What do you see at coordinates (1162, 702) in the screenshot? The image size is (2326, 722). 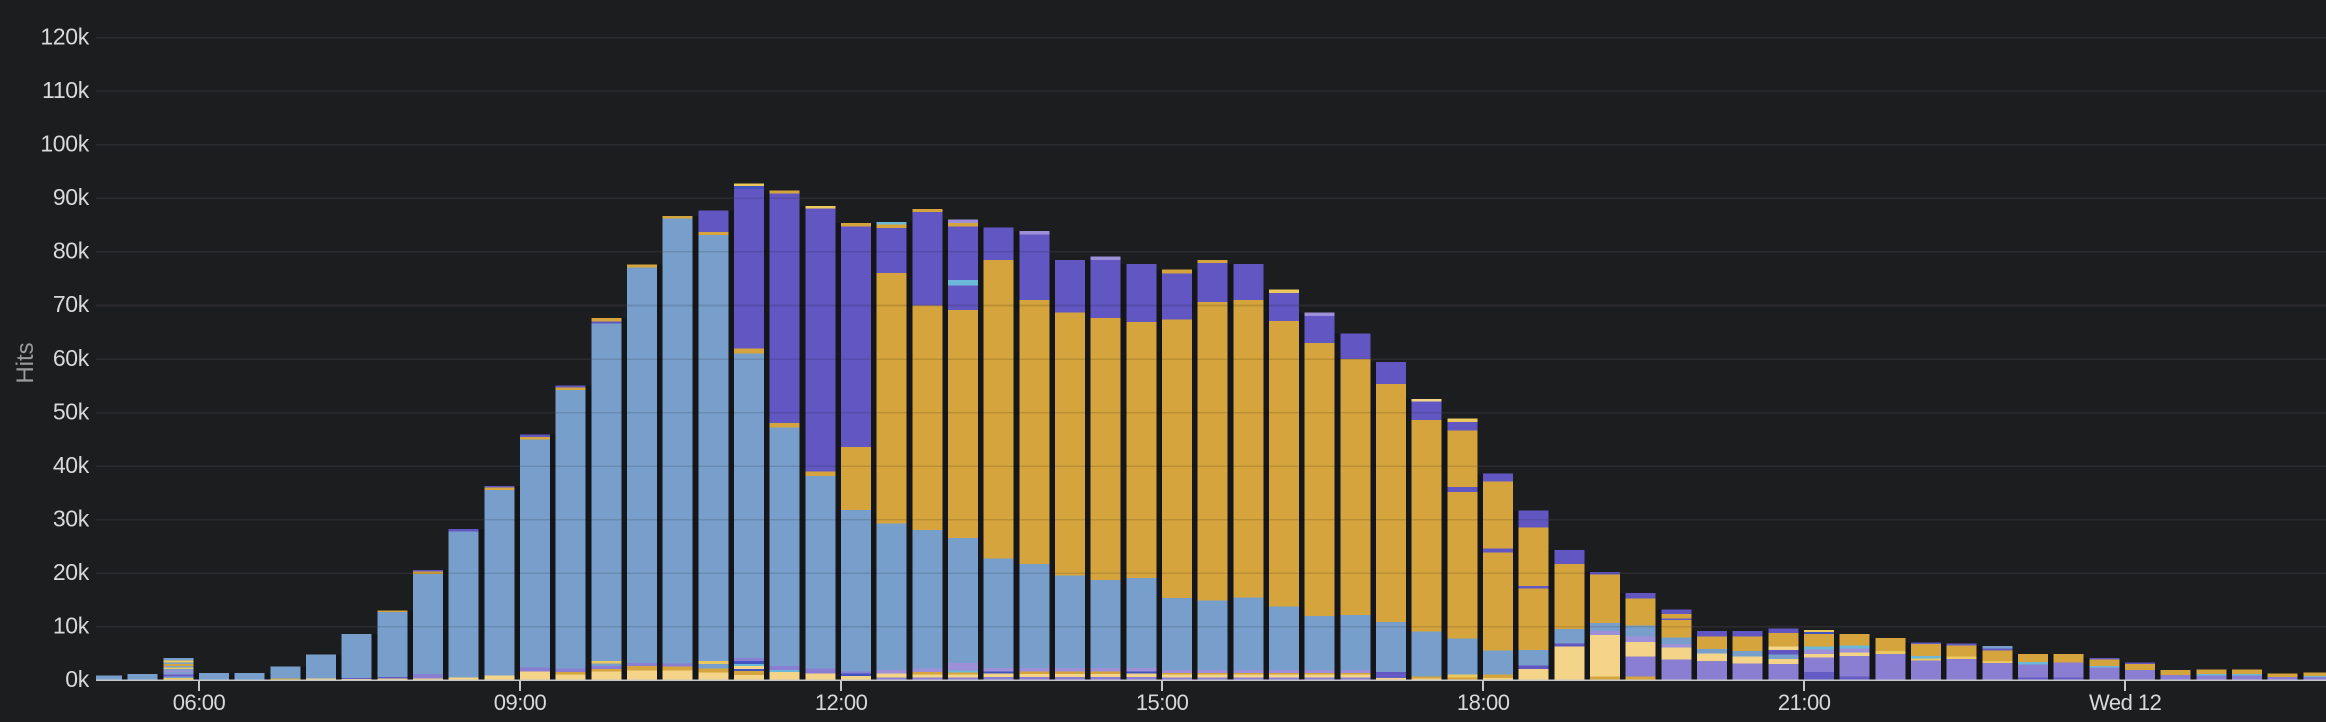 I see `svg-text: 15:00` at bounding box center [1162, 702].